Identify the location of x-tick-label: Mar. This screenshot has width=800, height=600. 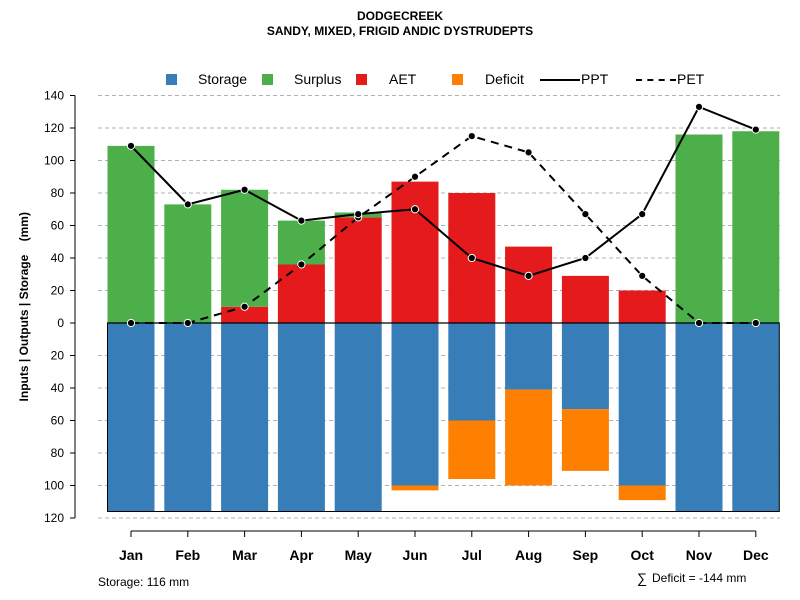
(244, 555).